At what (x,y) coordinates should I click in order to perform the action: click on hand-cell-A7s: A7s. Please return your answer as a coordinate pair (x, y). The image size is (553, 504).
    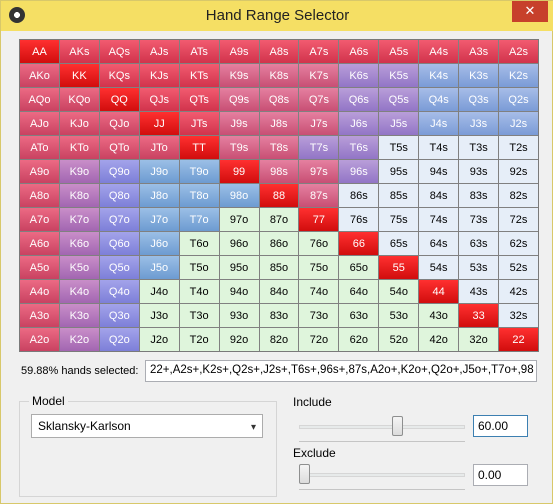
    Looking at the image, I should click on (319, 51).